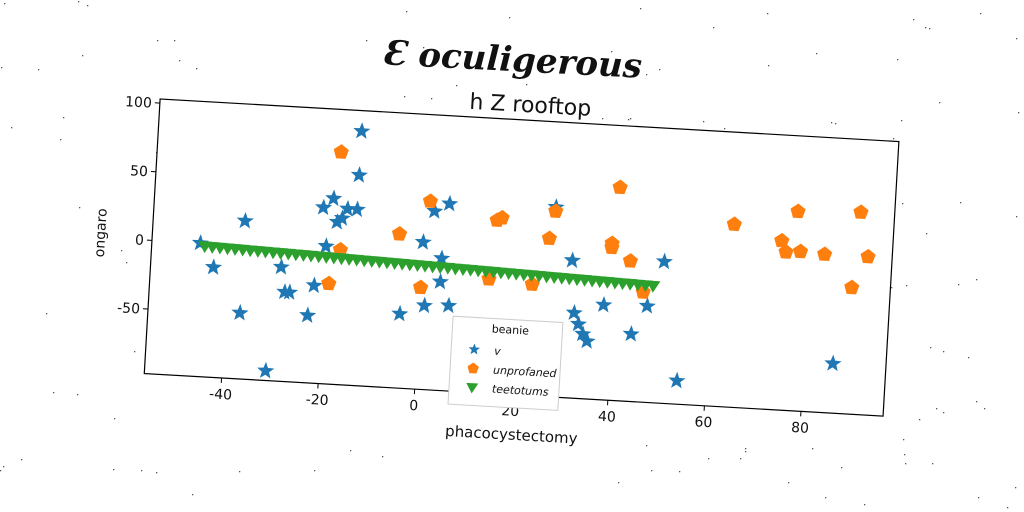 This screenshot has width=1024, height=512. Describe the element at coordinates (511, 435) in the screenshot. I see `x-axis-label: phacocystectomy` at that location.